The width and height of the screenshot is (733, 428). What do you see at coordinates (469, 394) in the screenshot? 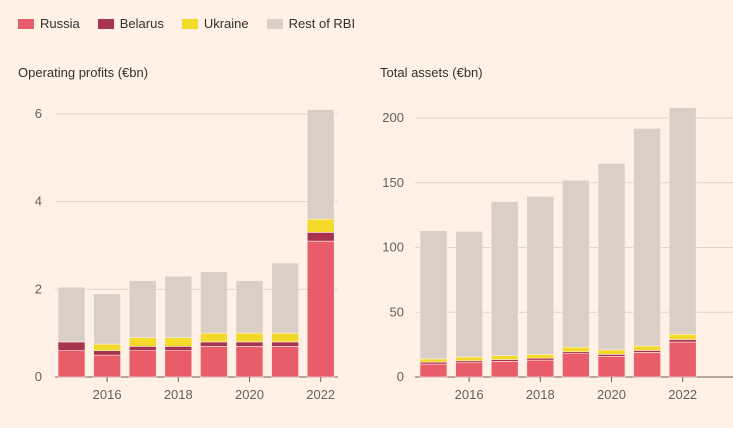
I see `x-tick-assets-0: 2016` at bounding box center [469, 394].